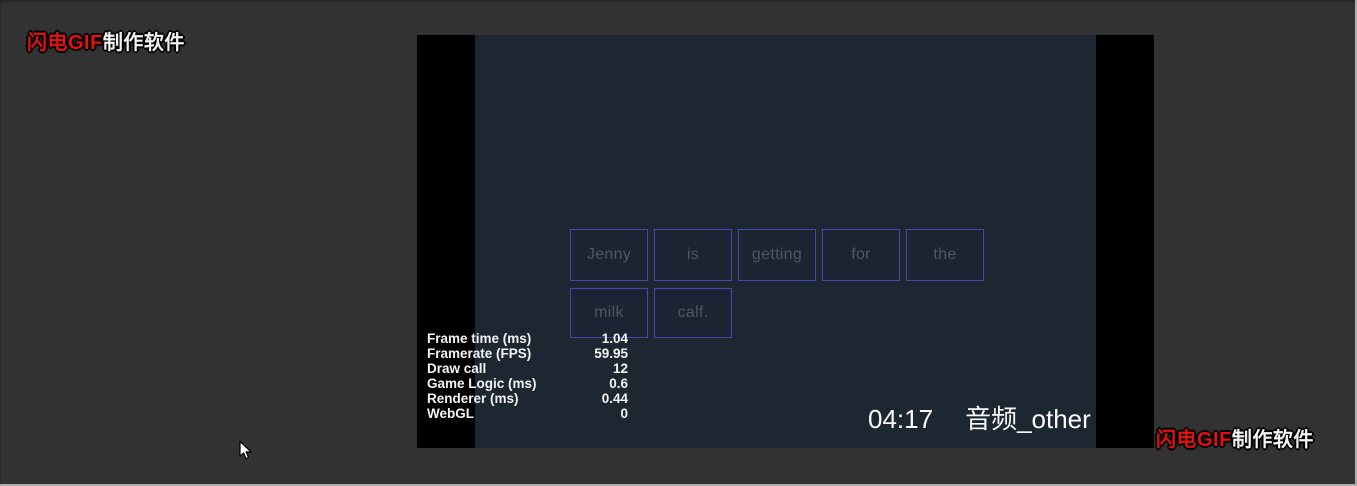  Describe the element at coordinates (0, 243) in the screenshot. I see `screen-left-edge` at that location.